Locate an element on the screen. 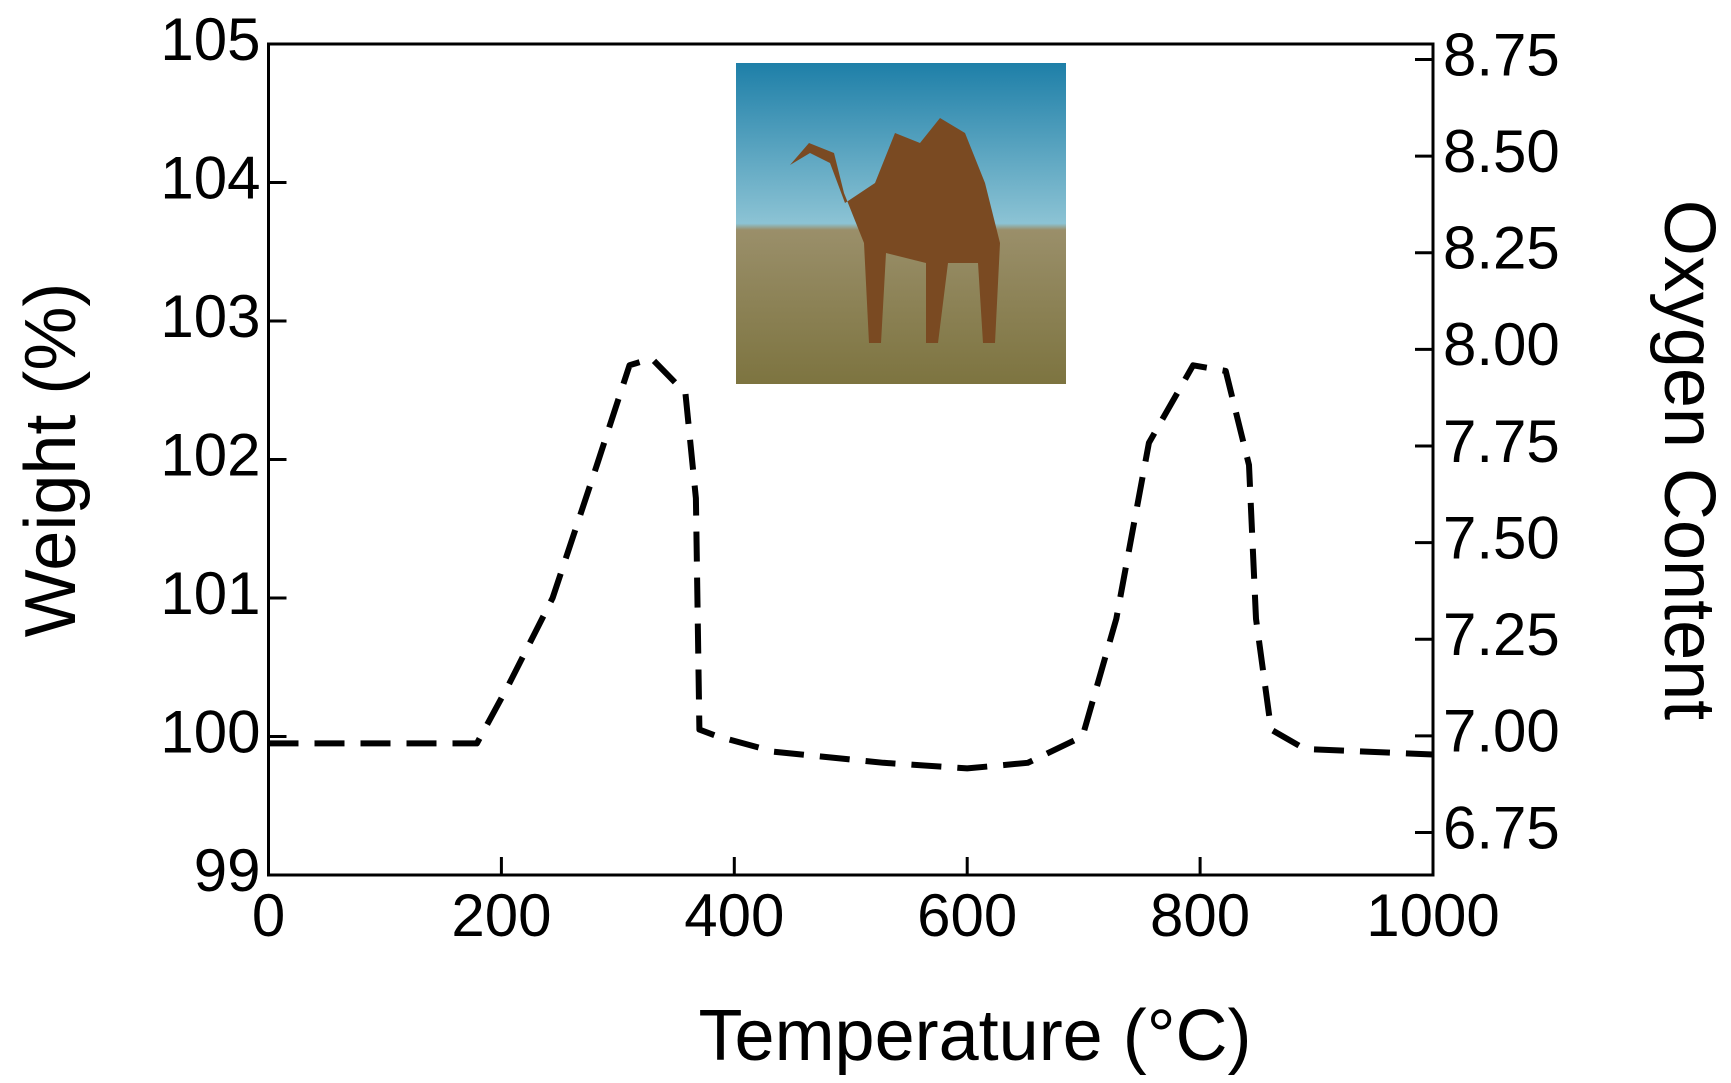 Image resolution: width=1731 pixels, height=1083 pixels. y2-axis-title: Oxygen Content is located at coordinates (1689, 460).